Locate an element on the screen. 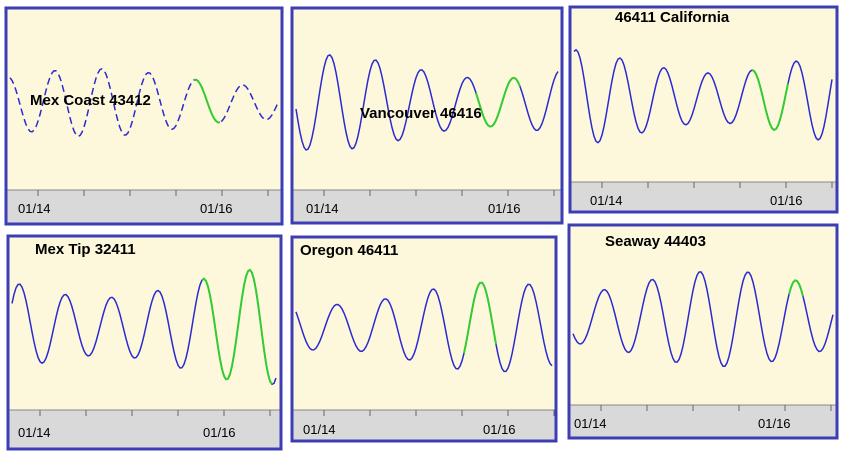  panel-title: Mex Coast 43412 is located at coordinates (90, 100).